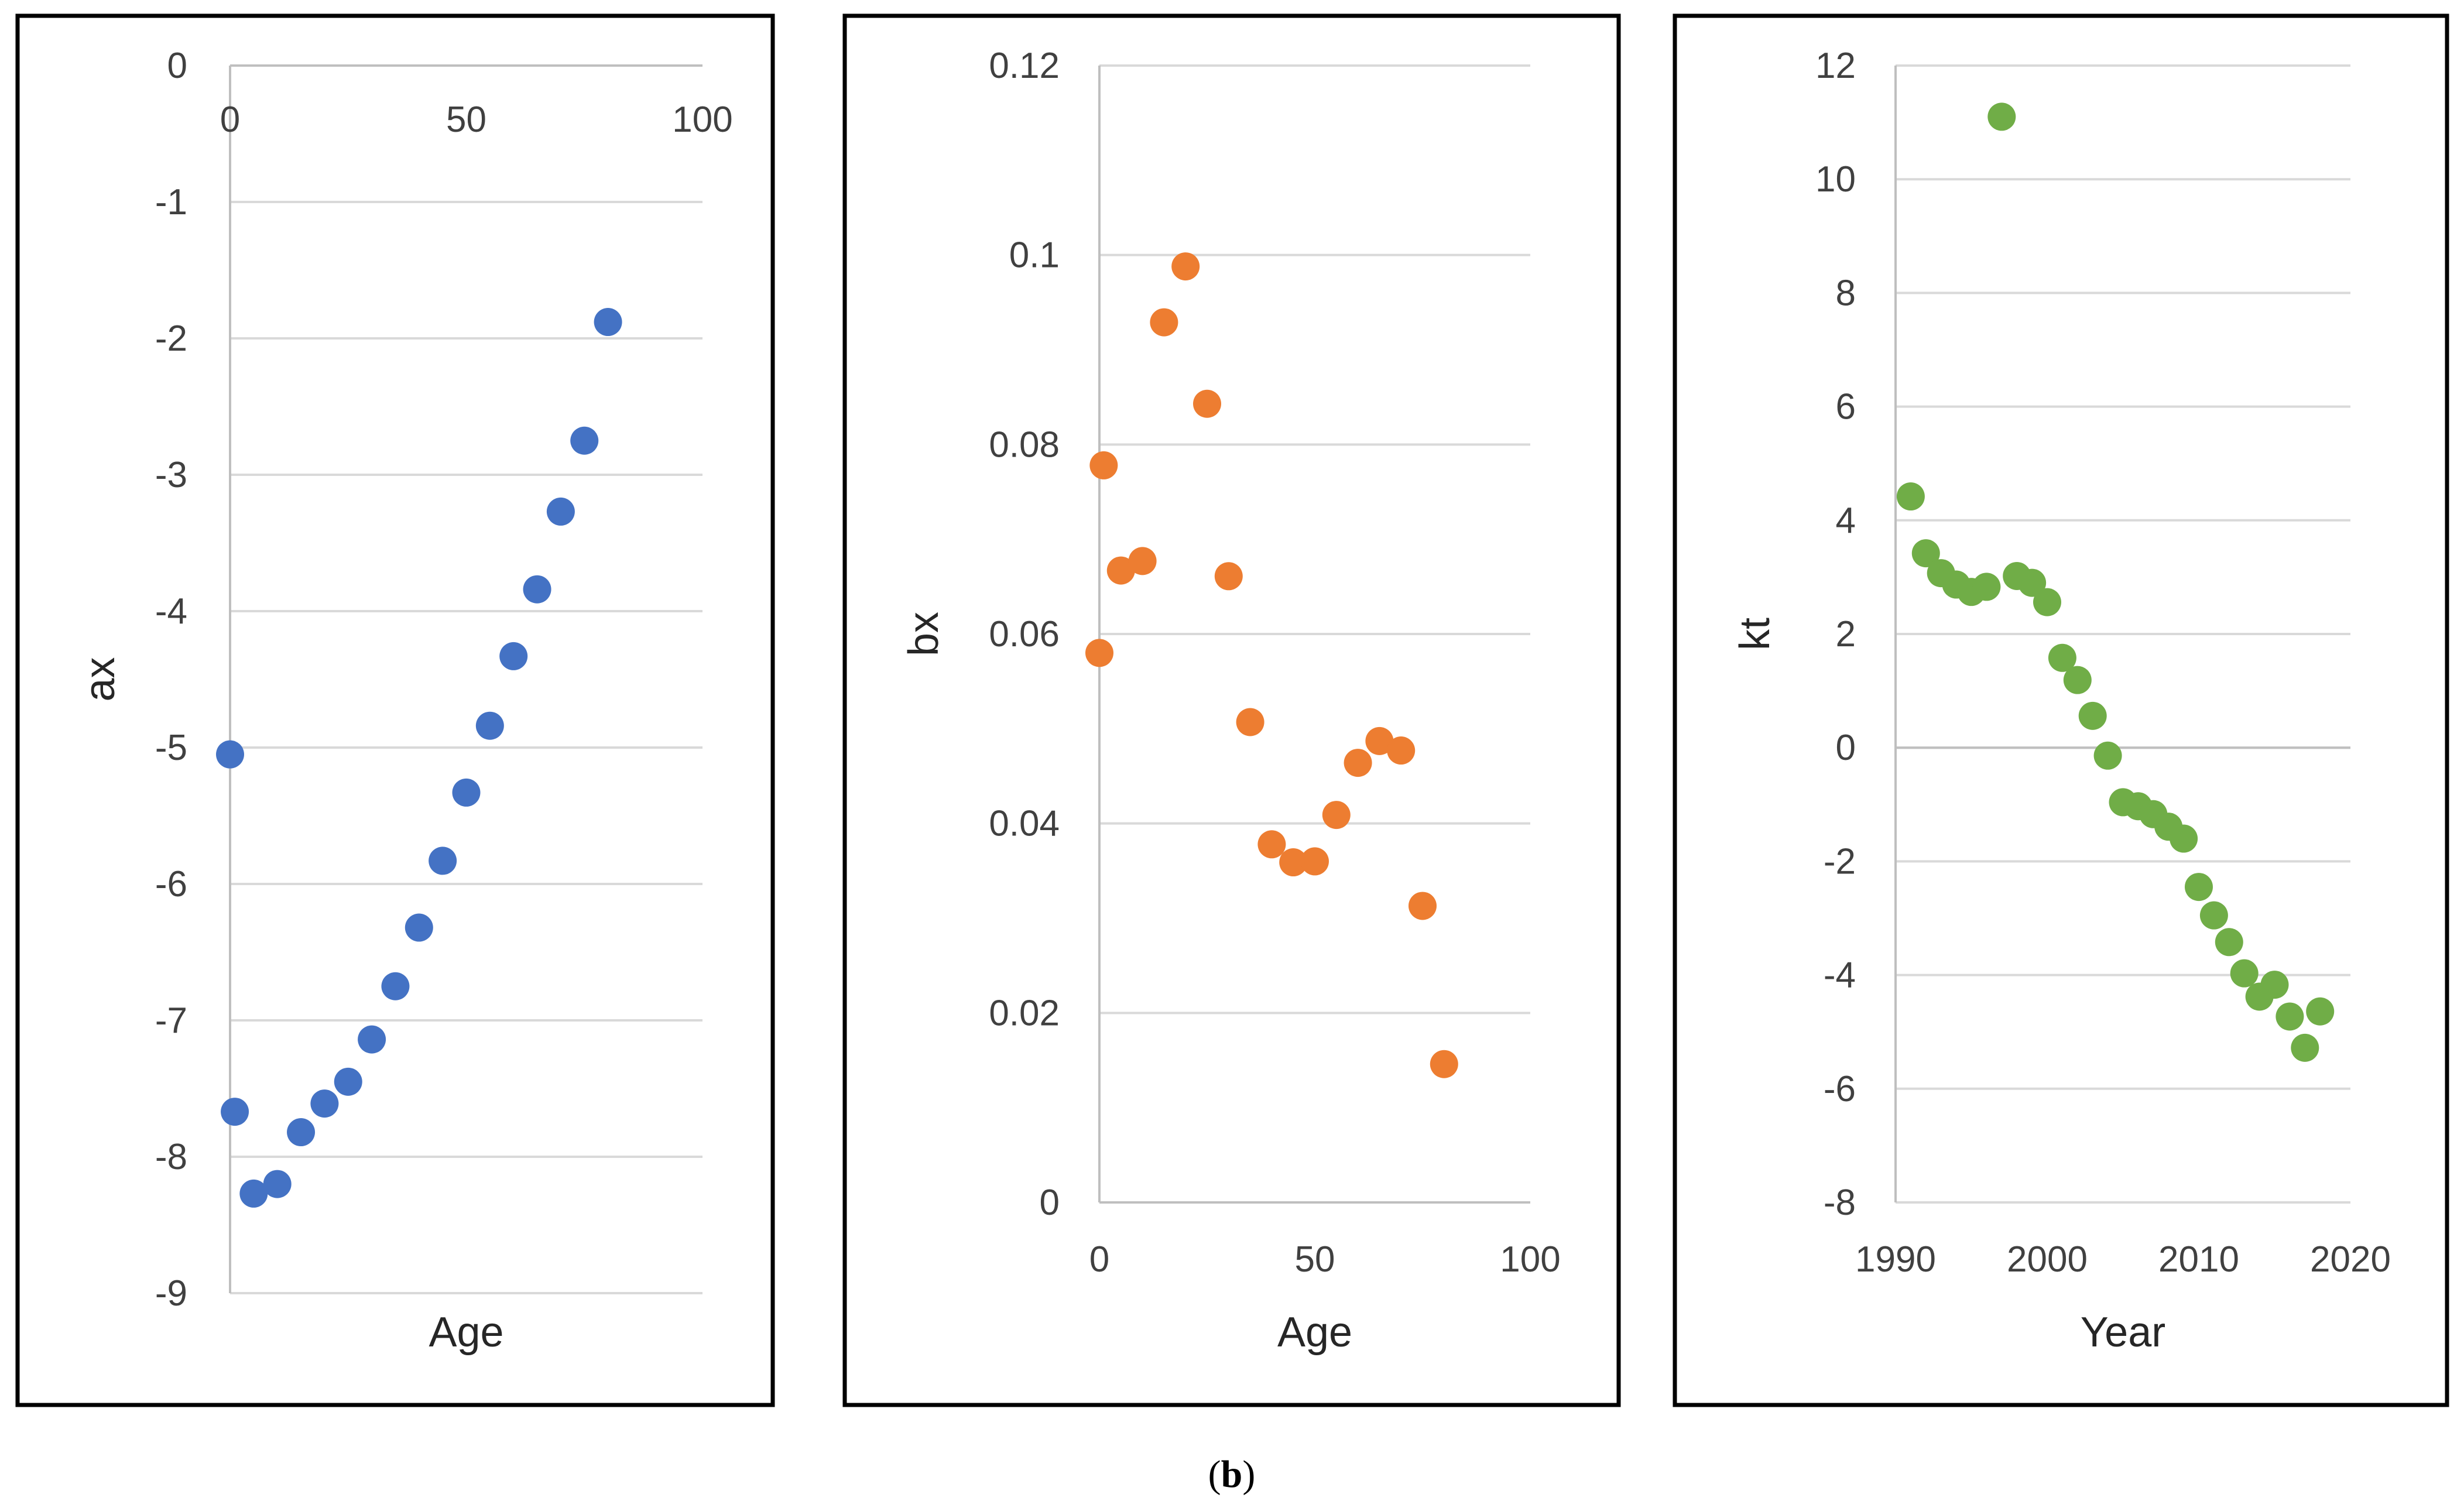  Describe the element at coordinates (1024, 66) in the screenshot. I see `y-tick-label: 0.12` at that location.